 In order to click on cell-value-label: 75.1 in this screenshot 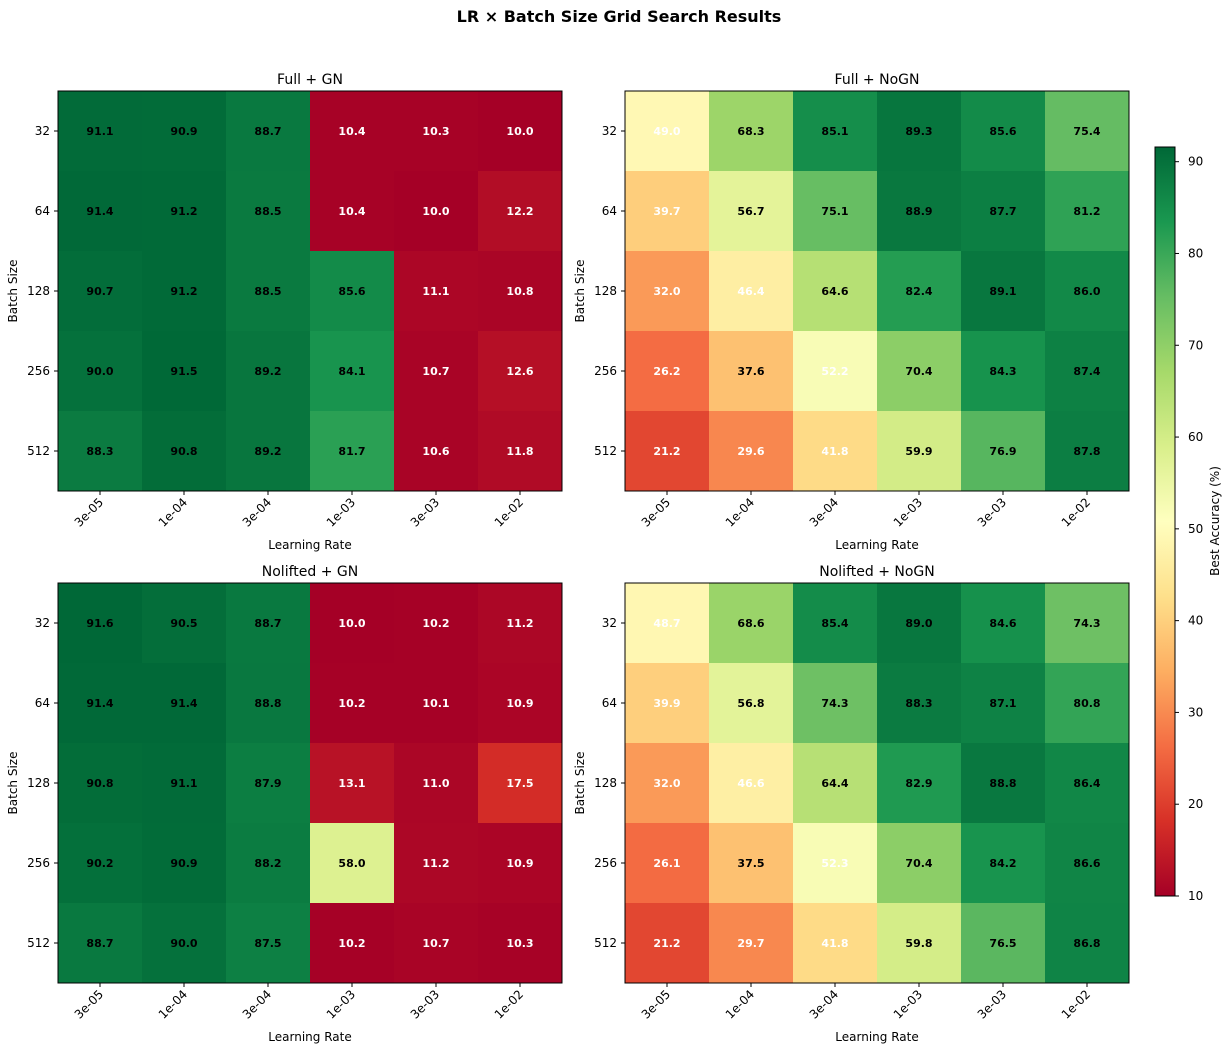, I will do `click(834, 211)`.